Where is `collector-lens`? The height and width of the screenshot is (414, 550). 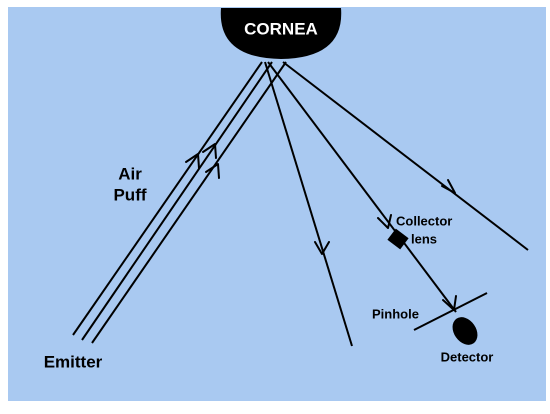
collector-lens is located at coordinates (398, 239).